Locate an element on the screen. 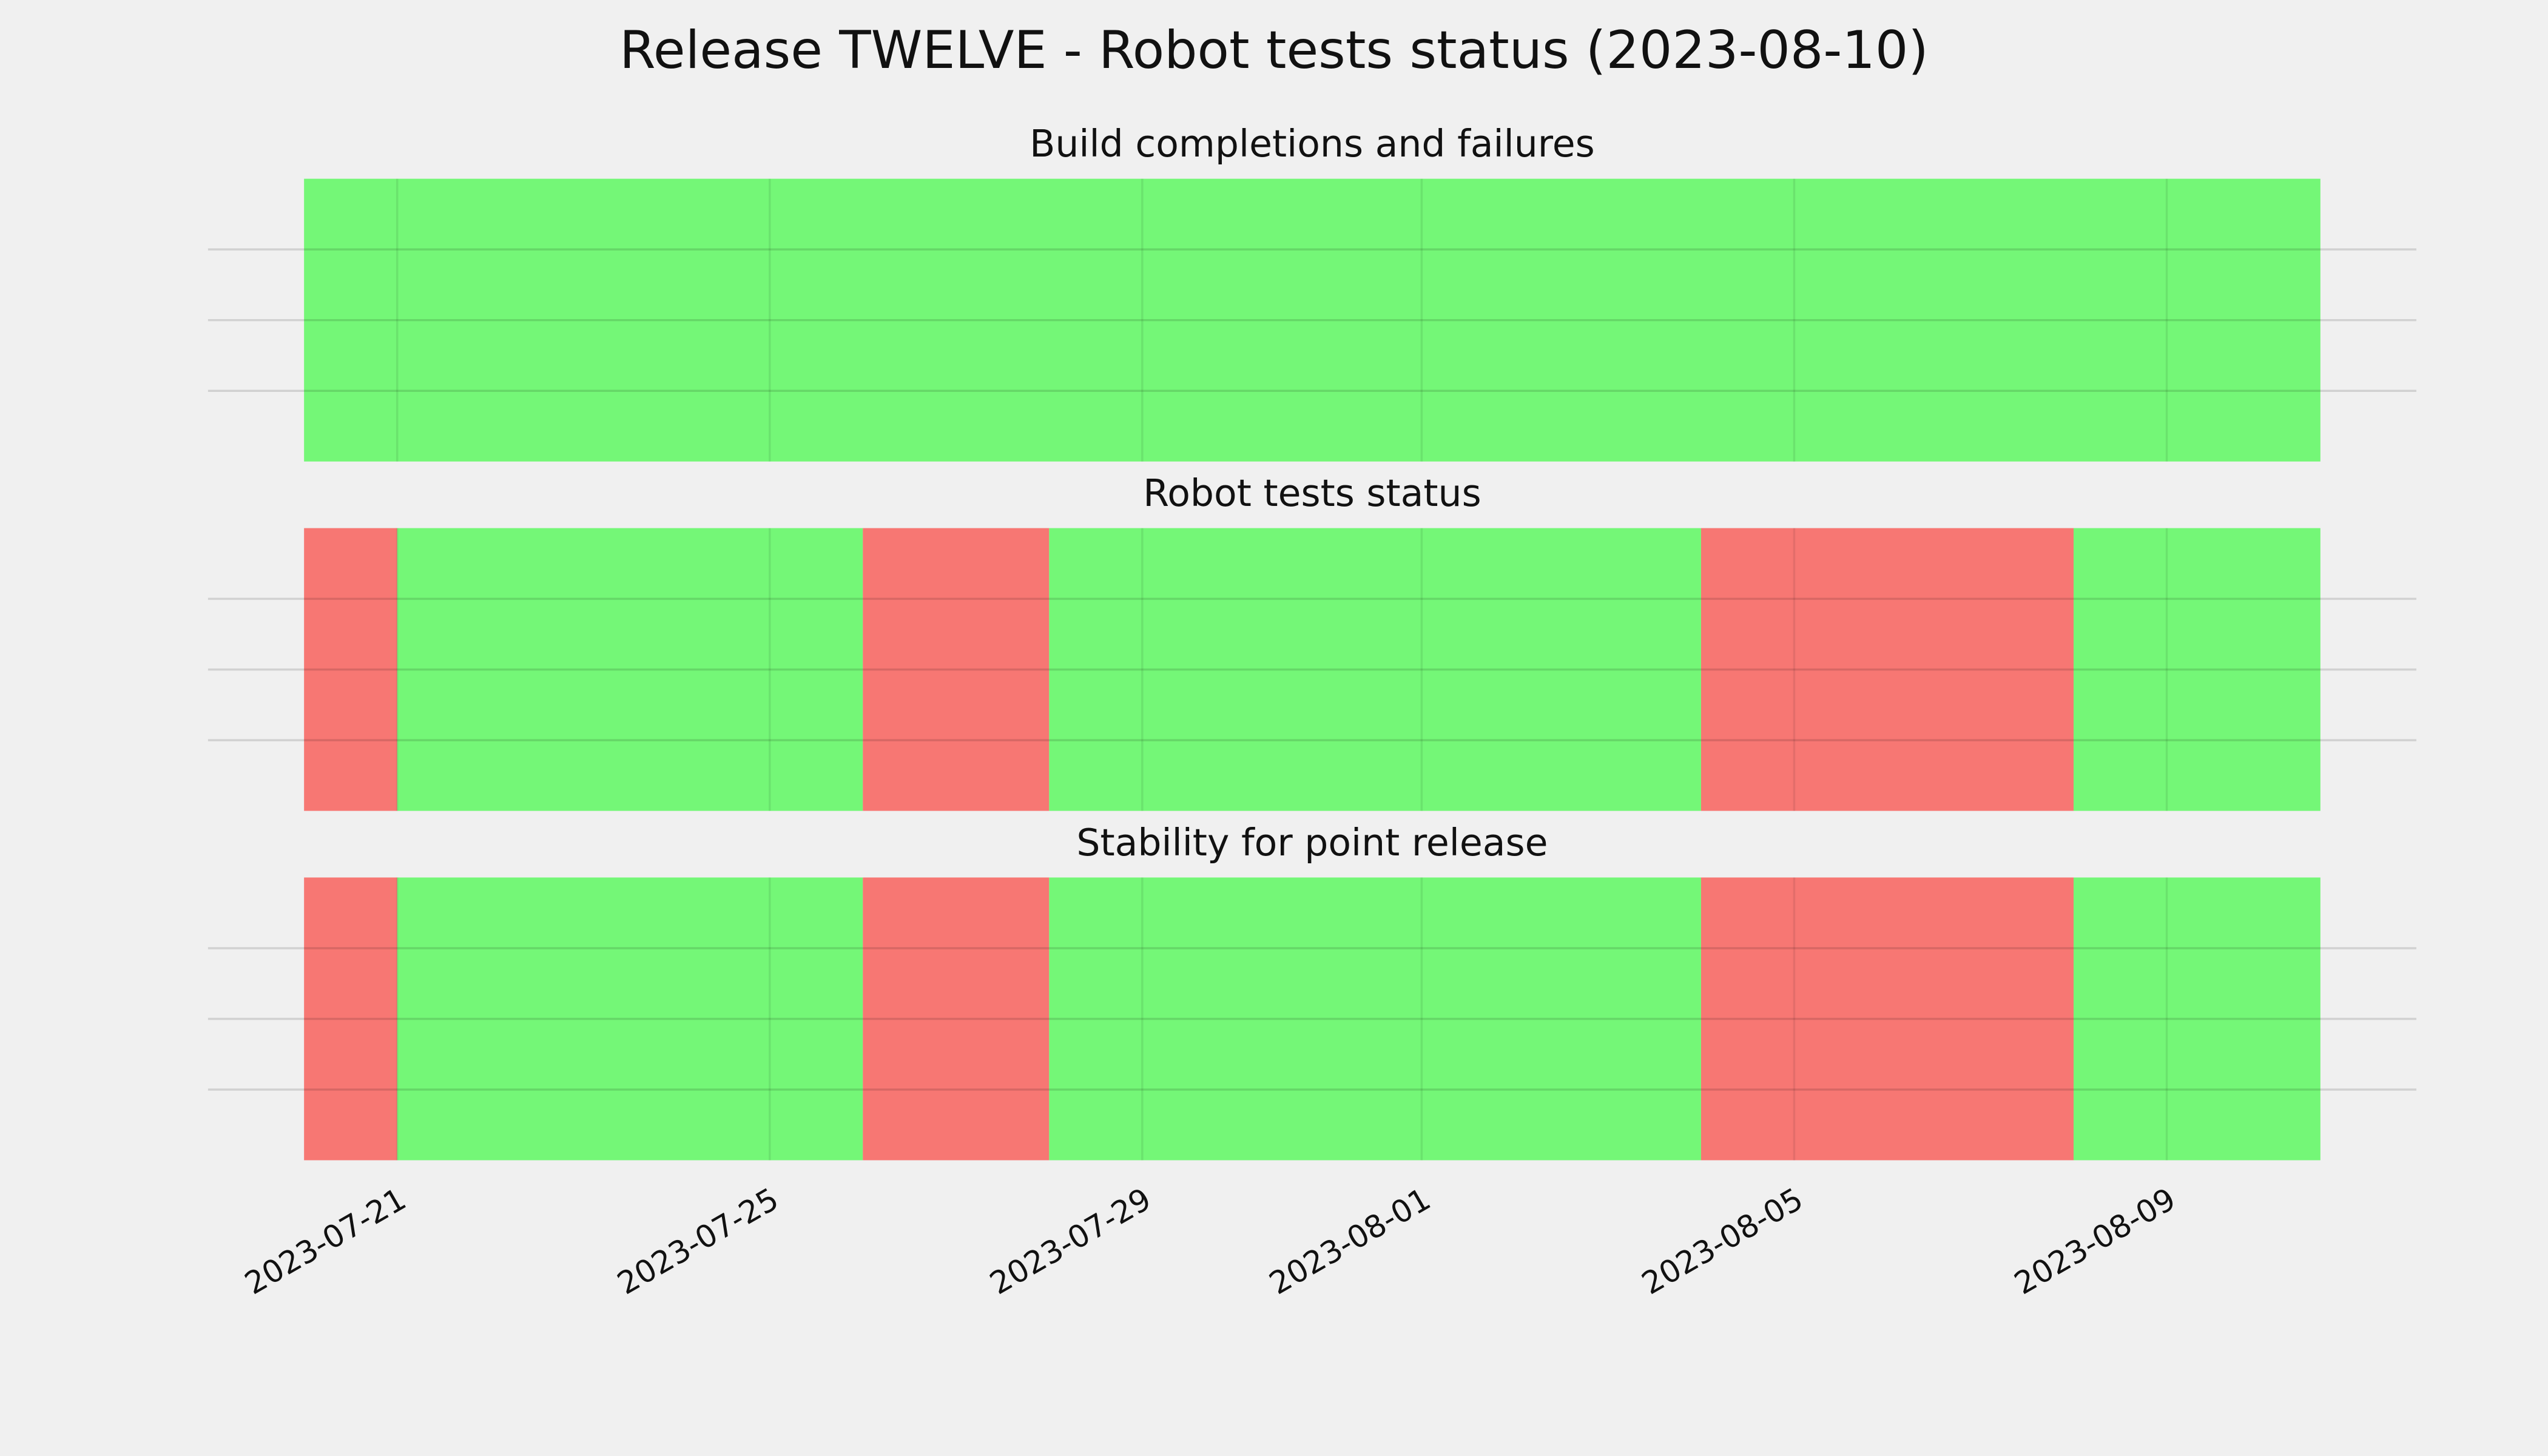 The height and width of the screenshot is (1456, 2548). panel-title: Stability for point release is located at coordinates (1312, 842).